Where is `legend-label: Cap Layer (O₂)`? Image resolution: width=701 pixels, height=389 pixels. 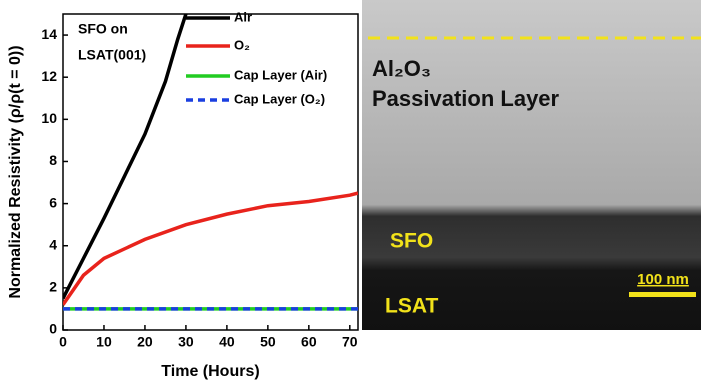
legend-label: Cap Layer (O₂) is located at coordinates (279, 98).